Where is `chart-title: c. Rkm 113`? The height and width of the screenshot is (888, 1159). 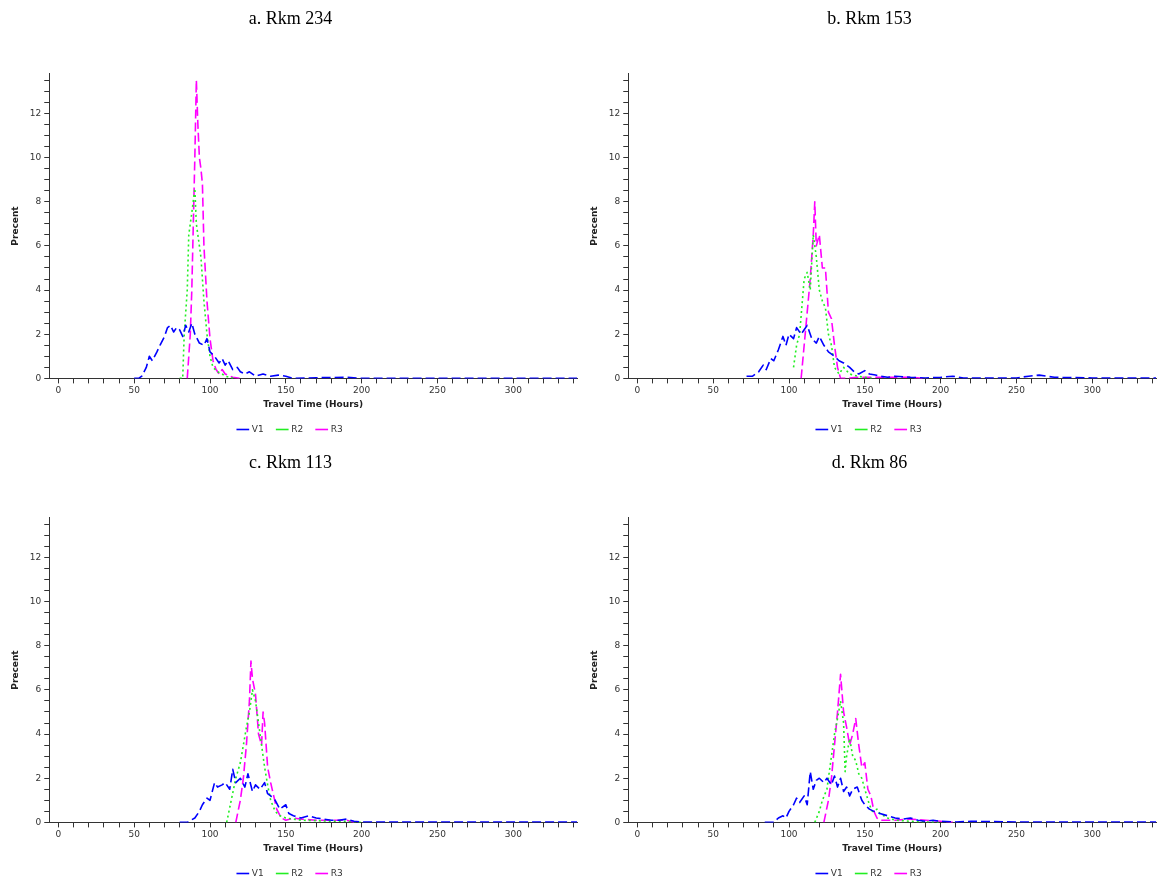 chart-title: c. Rkm 113 is located at coordinates (290, 461).